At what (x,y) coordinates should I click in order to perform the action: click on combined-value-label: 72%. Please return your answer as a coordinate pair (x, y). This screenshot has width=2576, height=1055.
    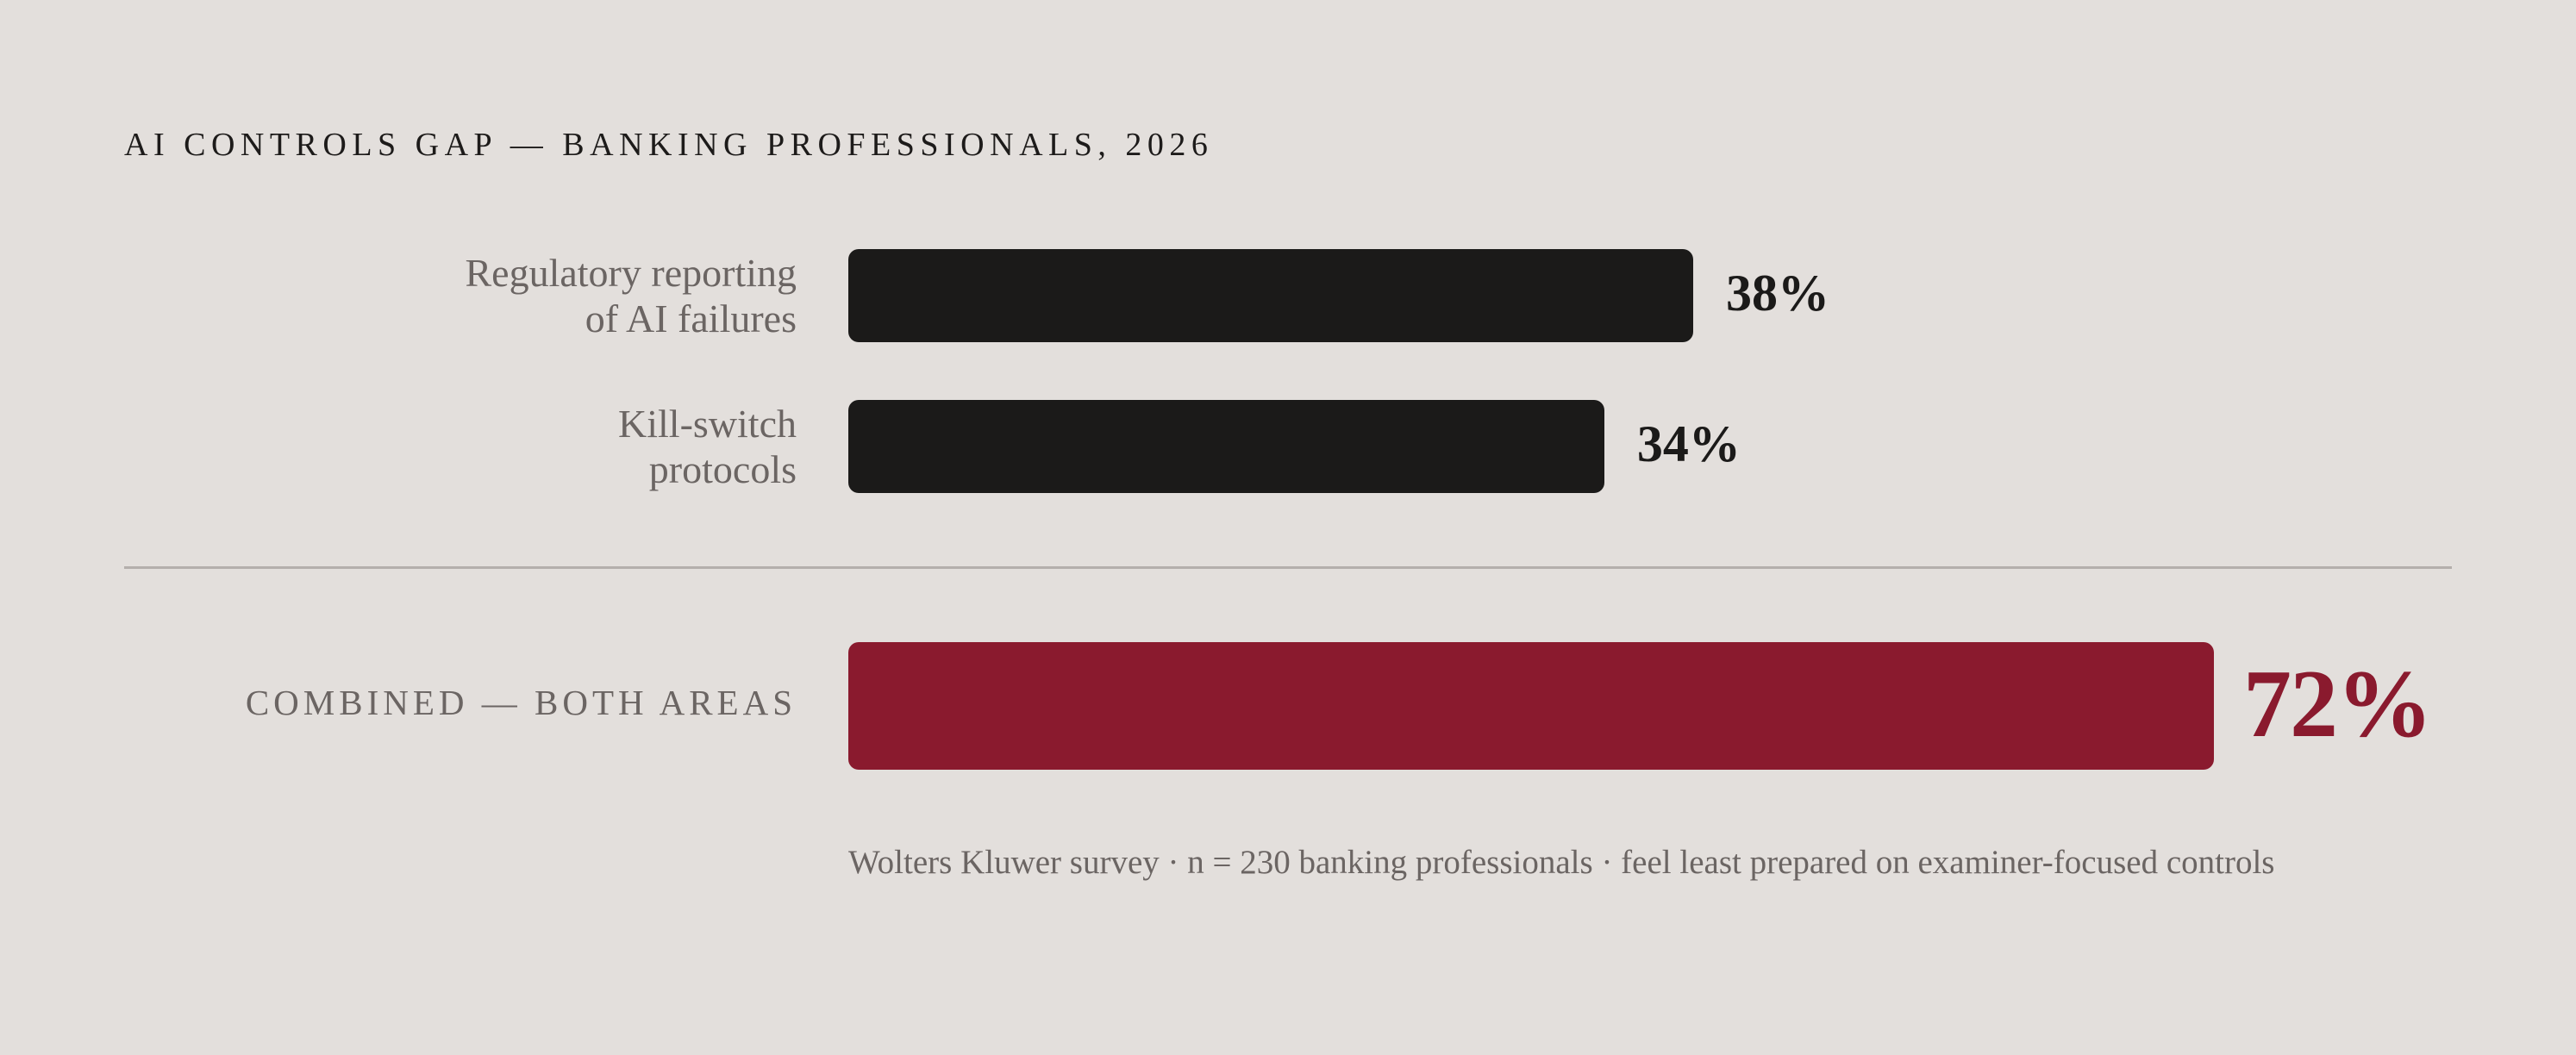
    Looking at the image, I should click on (2338, 704).